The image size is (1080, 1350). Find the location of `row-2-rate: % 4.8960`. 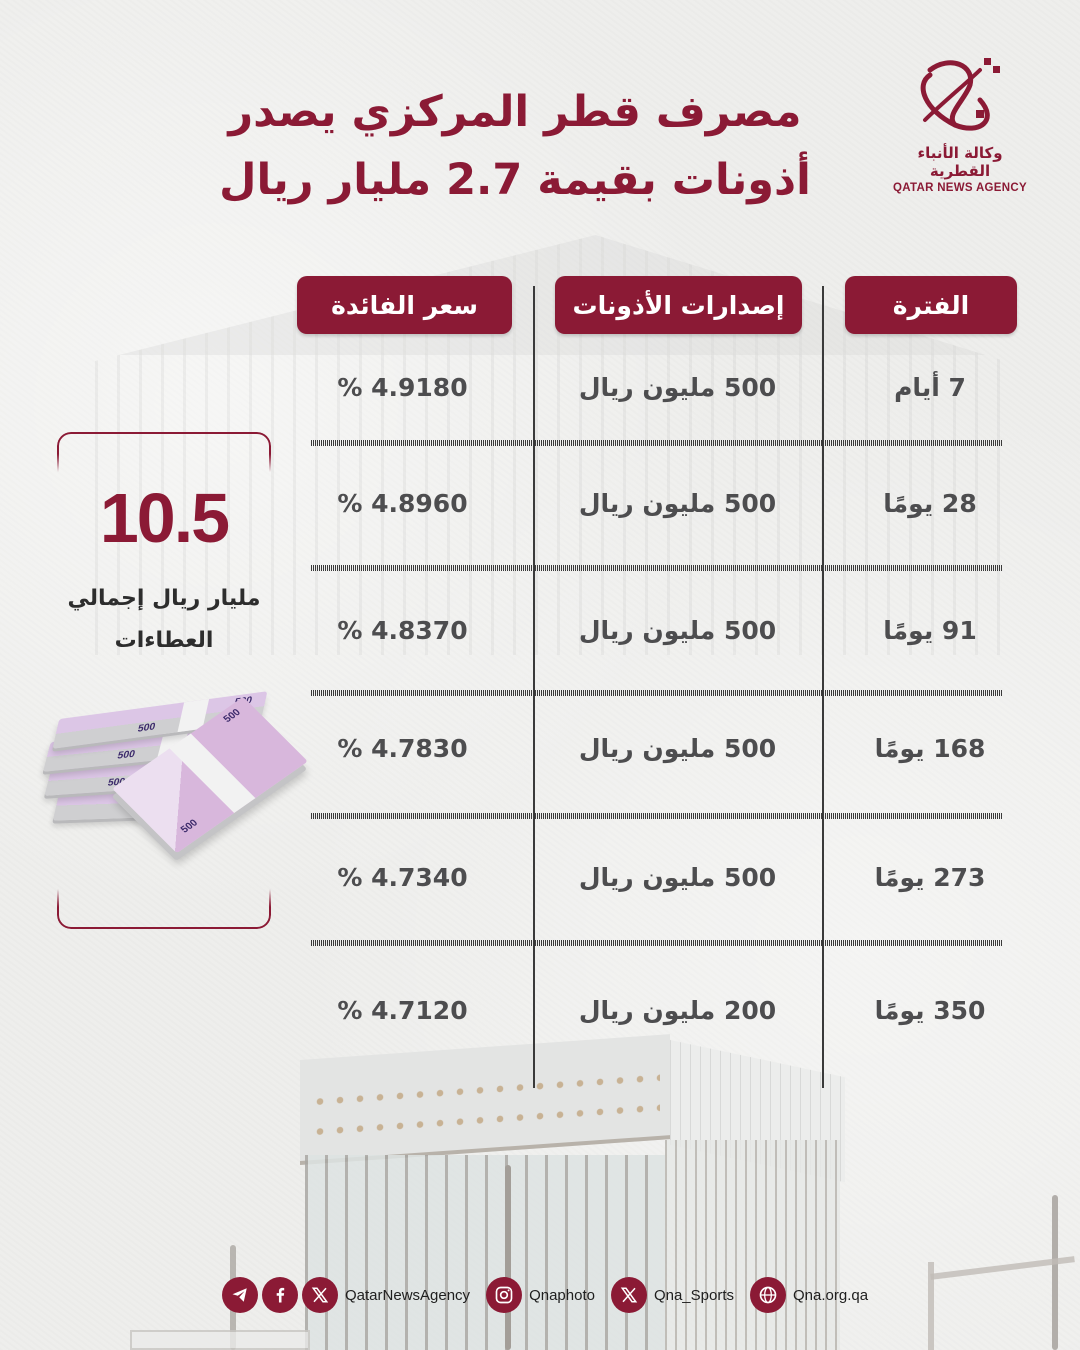

row-2-rate: % 4.8960 is located at coordinates (402, 503).